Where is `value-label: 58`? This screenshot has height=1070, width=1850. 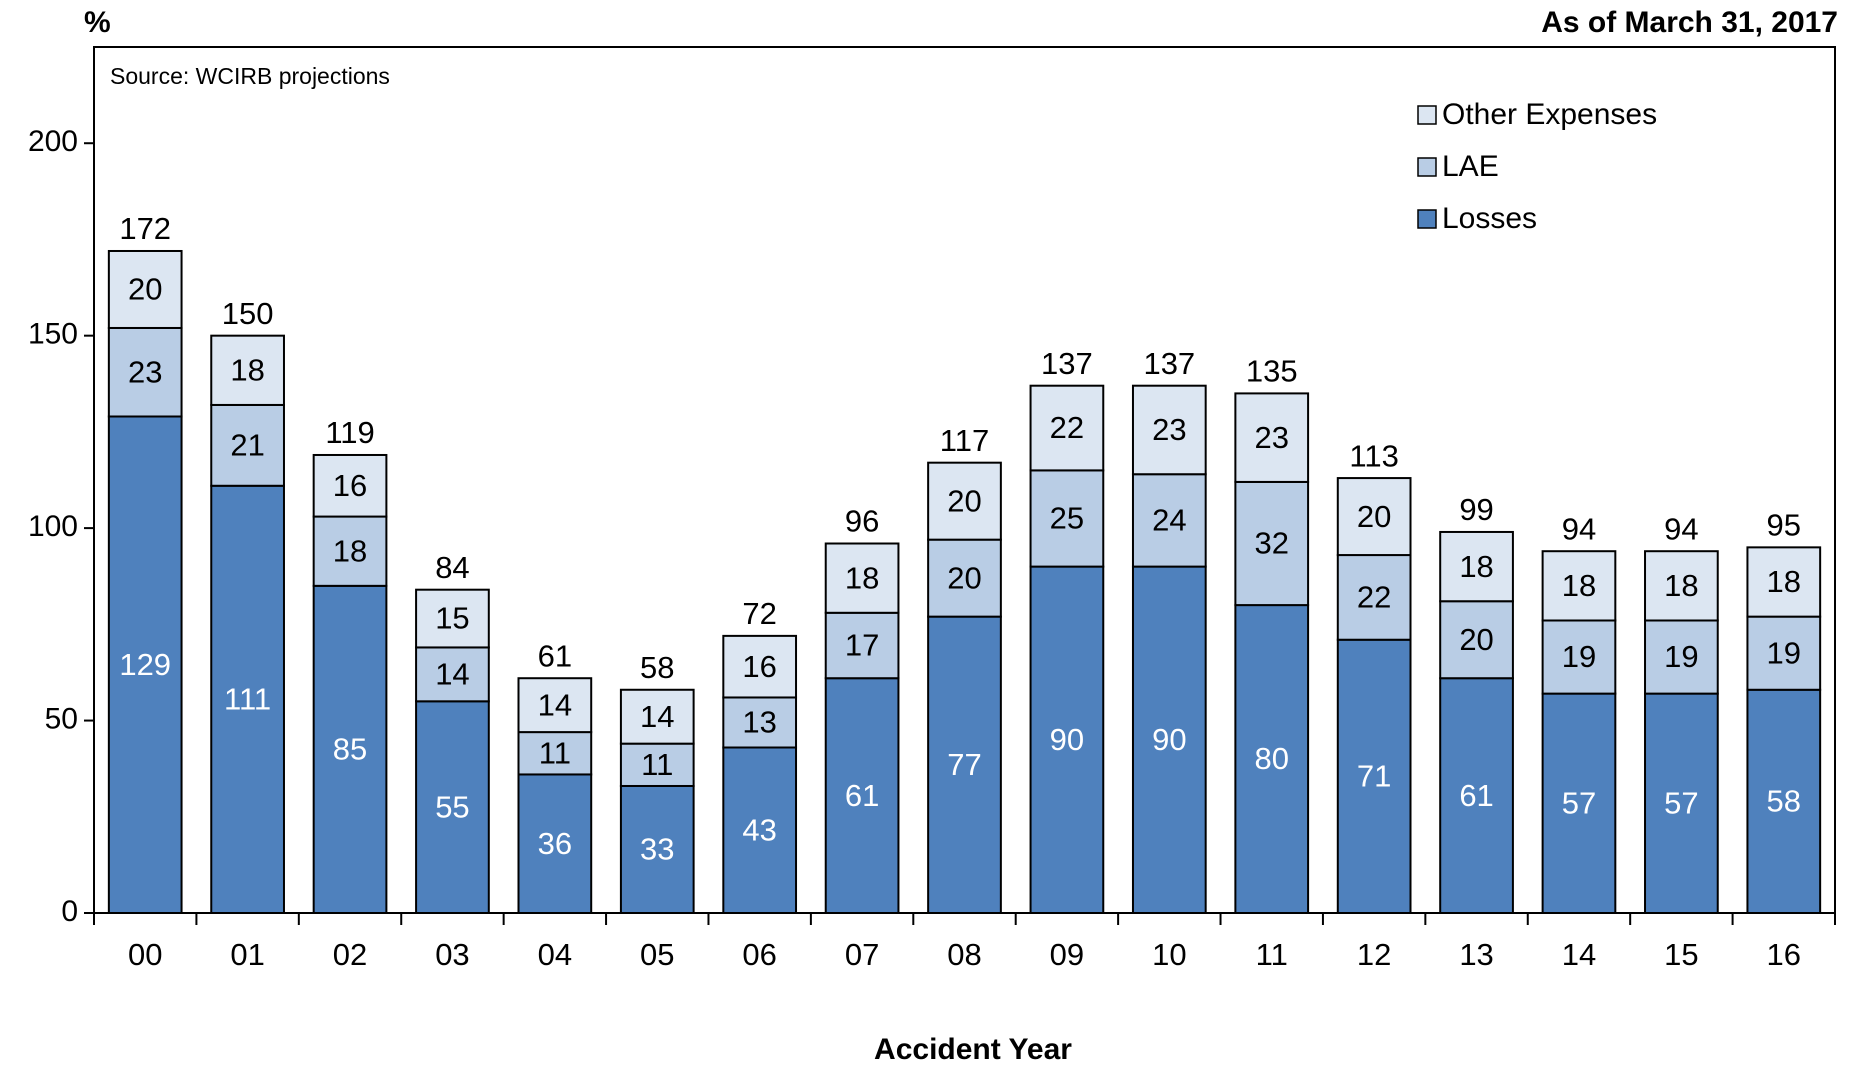 value-label: 58 is located at coordinates (1784, 801).